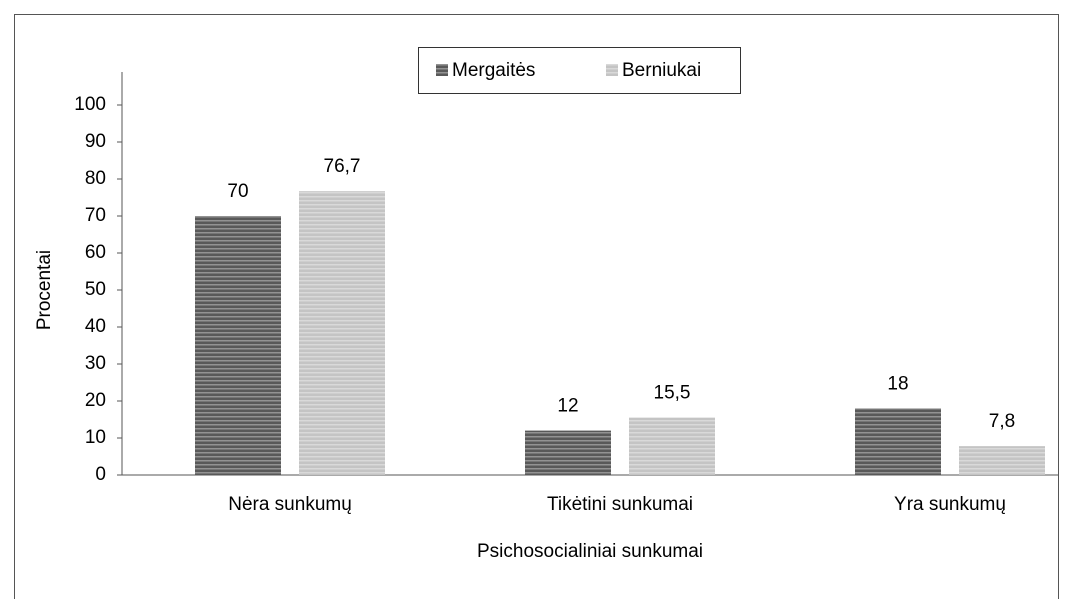  Describe the element at coordinates (342, 166) in the screenshot. I see `data-label: 76,7` at that location.